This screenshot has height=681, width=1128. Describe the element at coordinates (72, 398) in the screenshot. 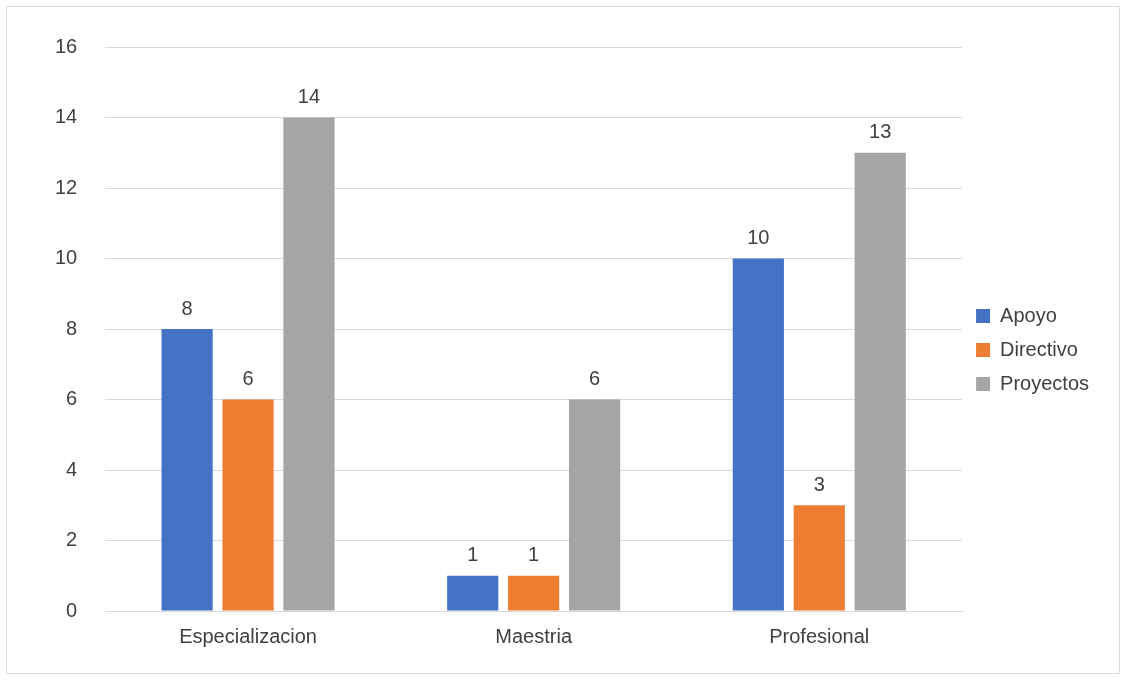

I see `y-tick-label: 6` at that location.